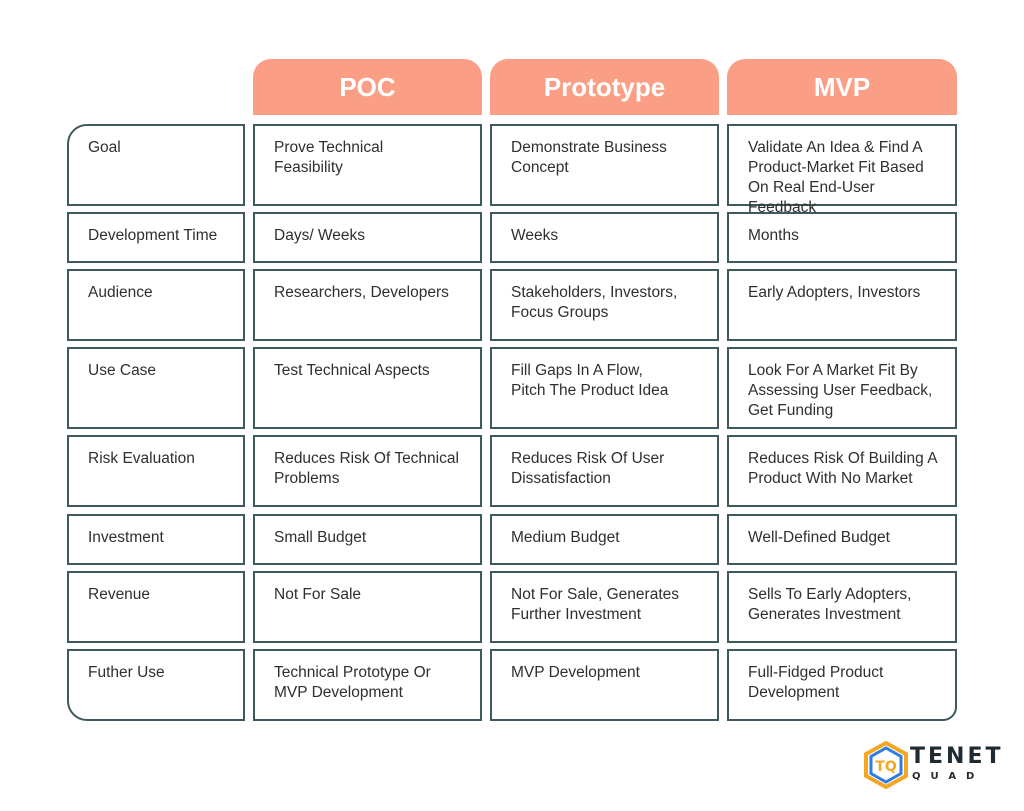  What do you see at coordinates (367, 87) in the screenshot?
I see `column-header-poc: POC` at bounding box center [367, 87].